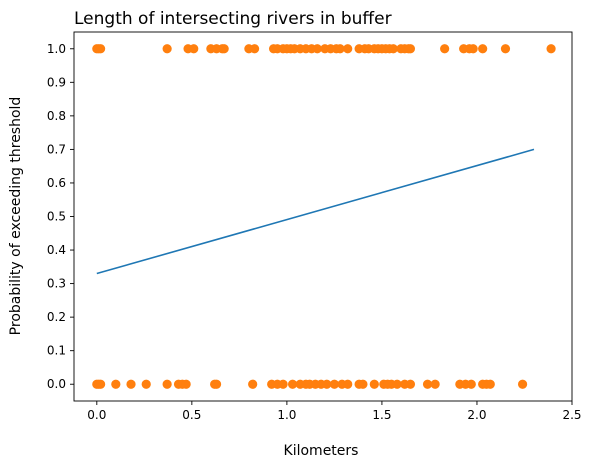 The height and width of the screenshot is (468, 589). What do you see at coordinates (16, 216) in the screenshot?
I see `y-axis-label: Probability of exceeding threshold` at bounding box center [16, 216].